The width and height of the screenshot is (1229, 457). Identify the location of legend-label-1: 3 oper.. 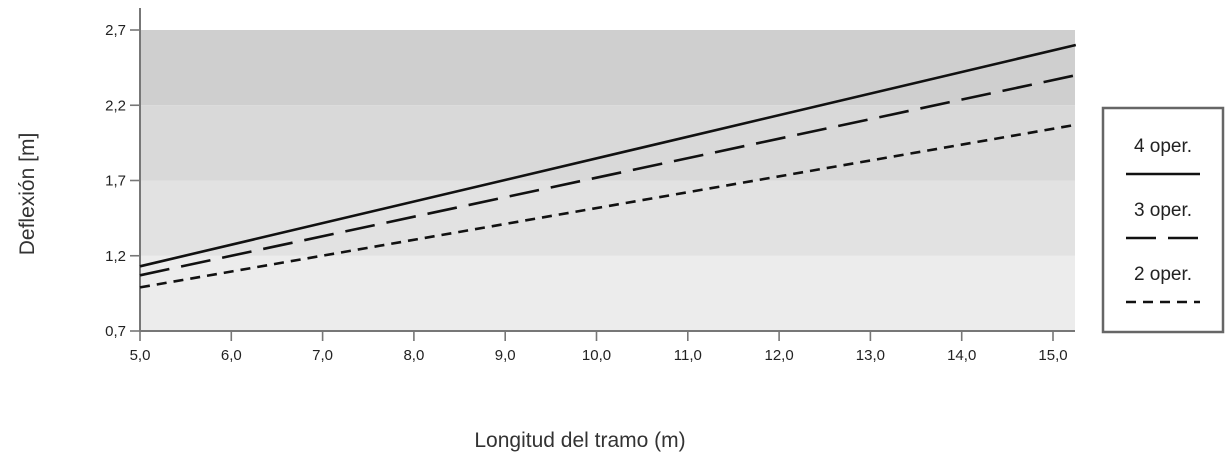
(1163, 210).